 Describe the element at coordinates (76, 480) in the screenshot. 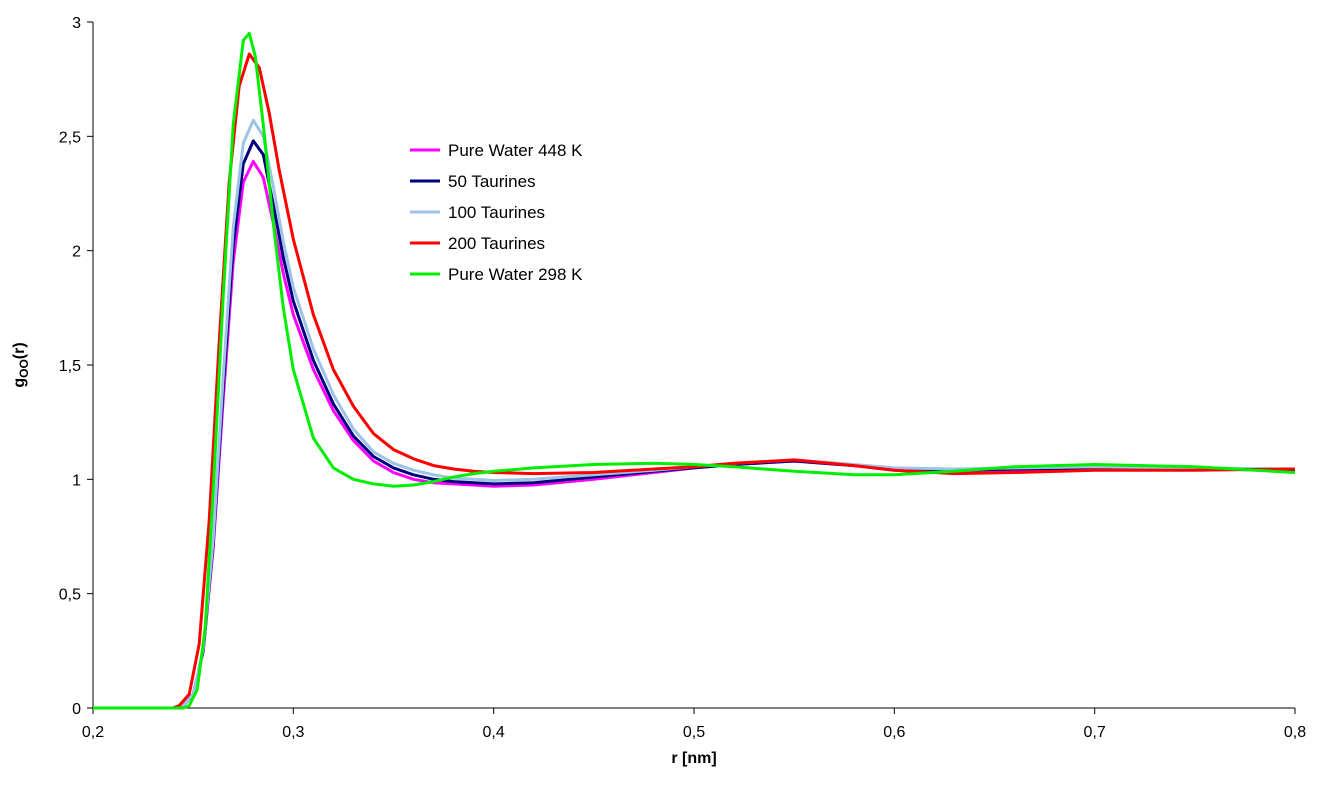

I see `y-tick-label: 1` at that location.